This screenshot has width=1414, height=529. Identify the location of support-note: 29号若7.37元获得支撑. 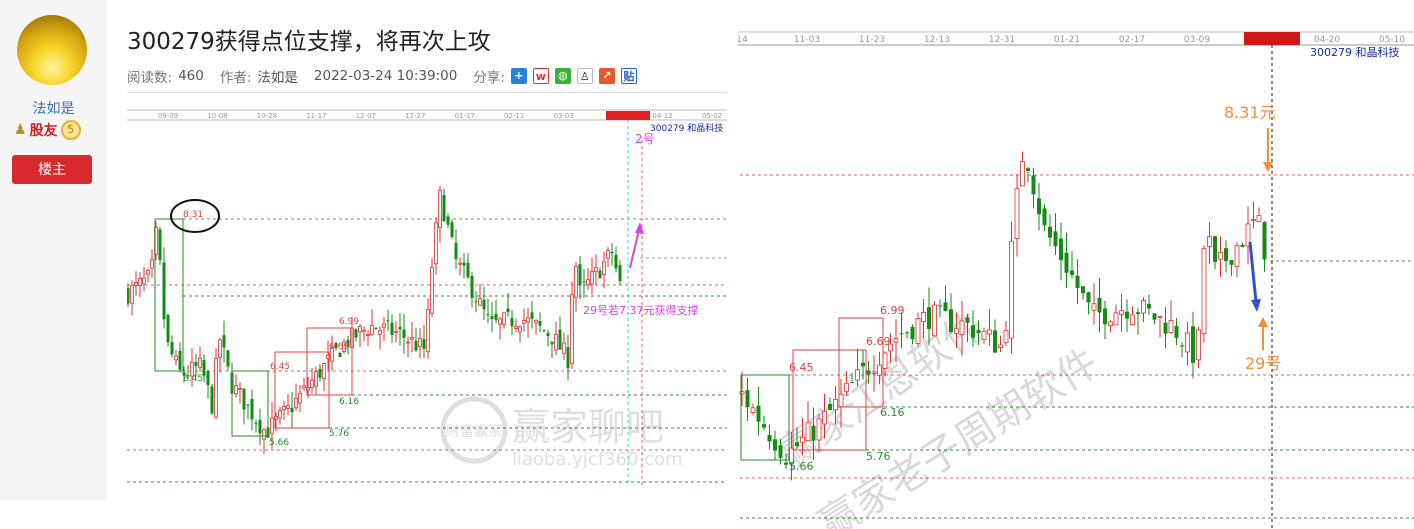
(641, 310).